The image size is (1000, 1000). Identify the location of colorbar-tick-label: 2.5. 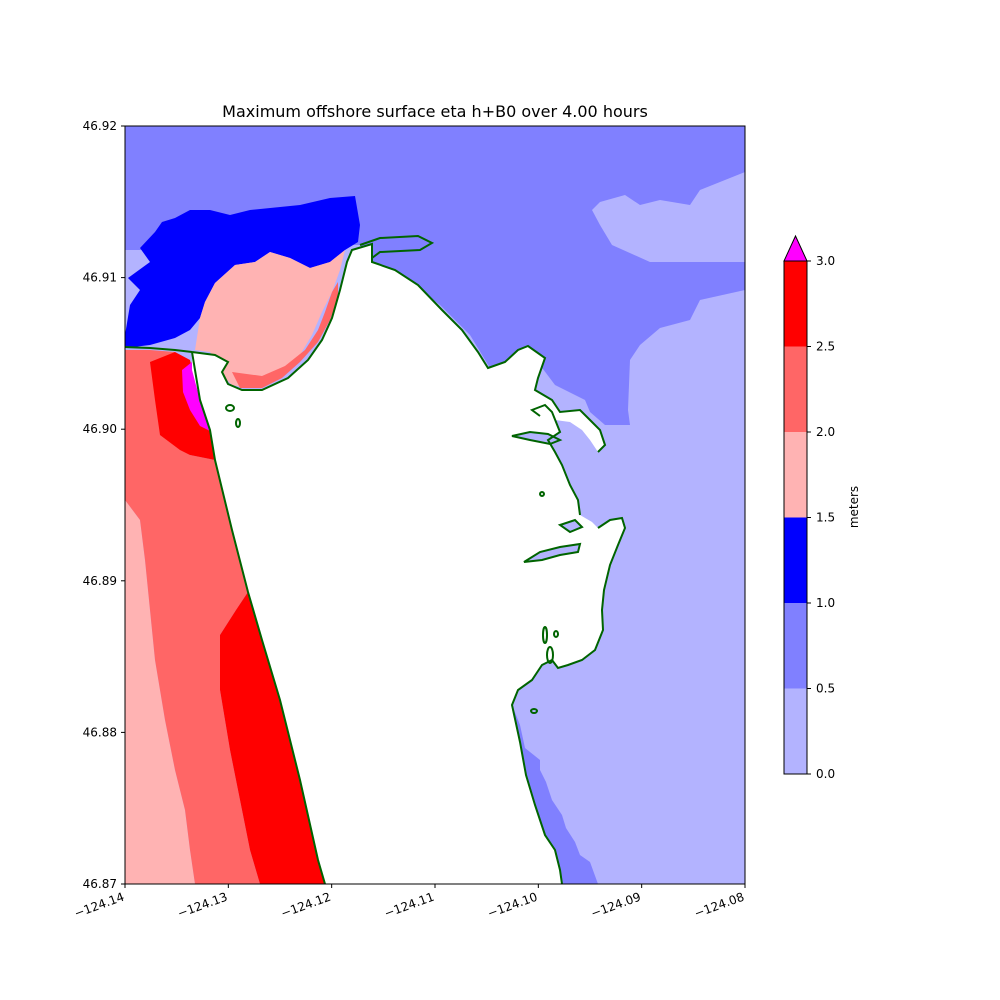
(825, 347).